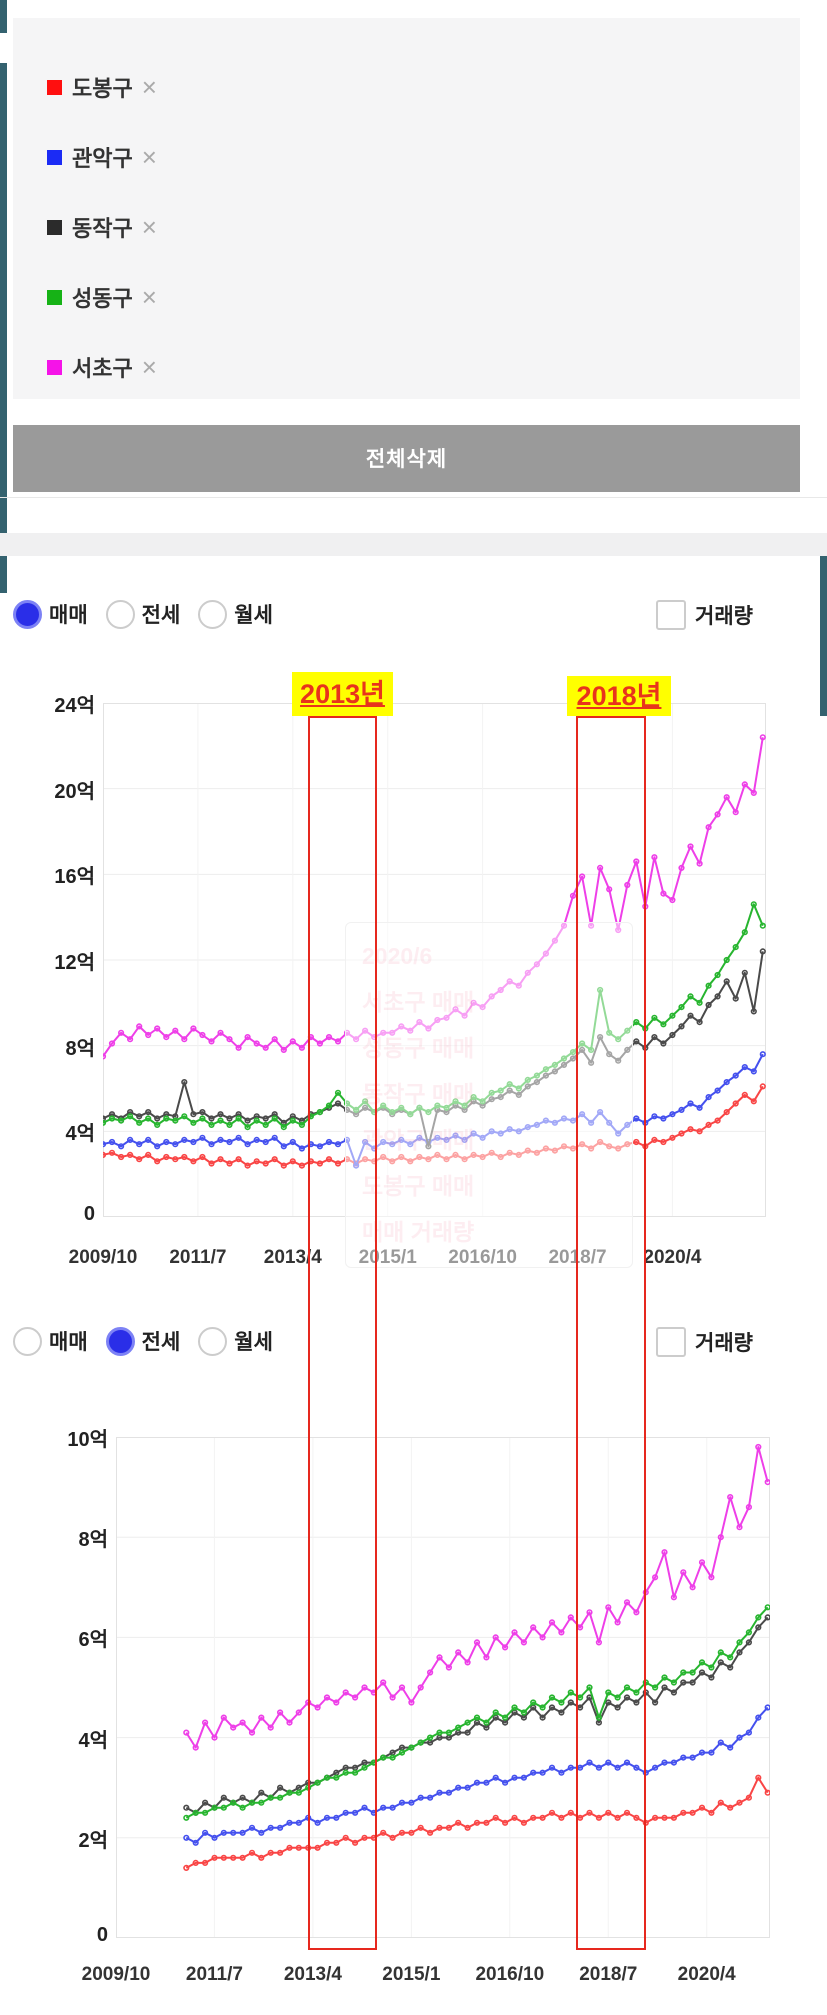 This screenshot has width=827, height=2015. What do you see at coordinates (102, 158) in the screenshot?
I see `district-label: 관악구` at bounding box center [102, 158].